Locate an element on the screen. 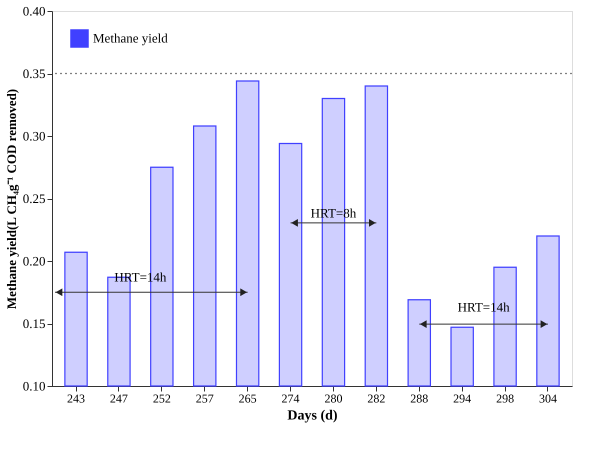 The height and width of the screenshot is (461, 612). x-tick-label: 274 is located at coordinates (291, 399).